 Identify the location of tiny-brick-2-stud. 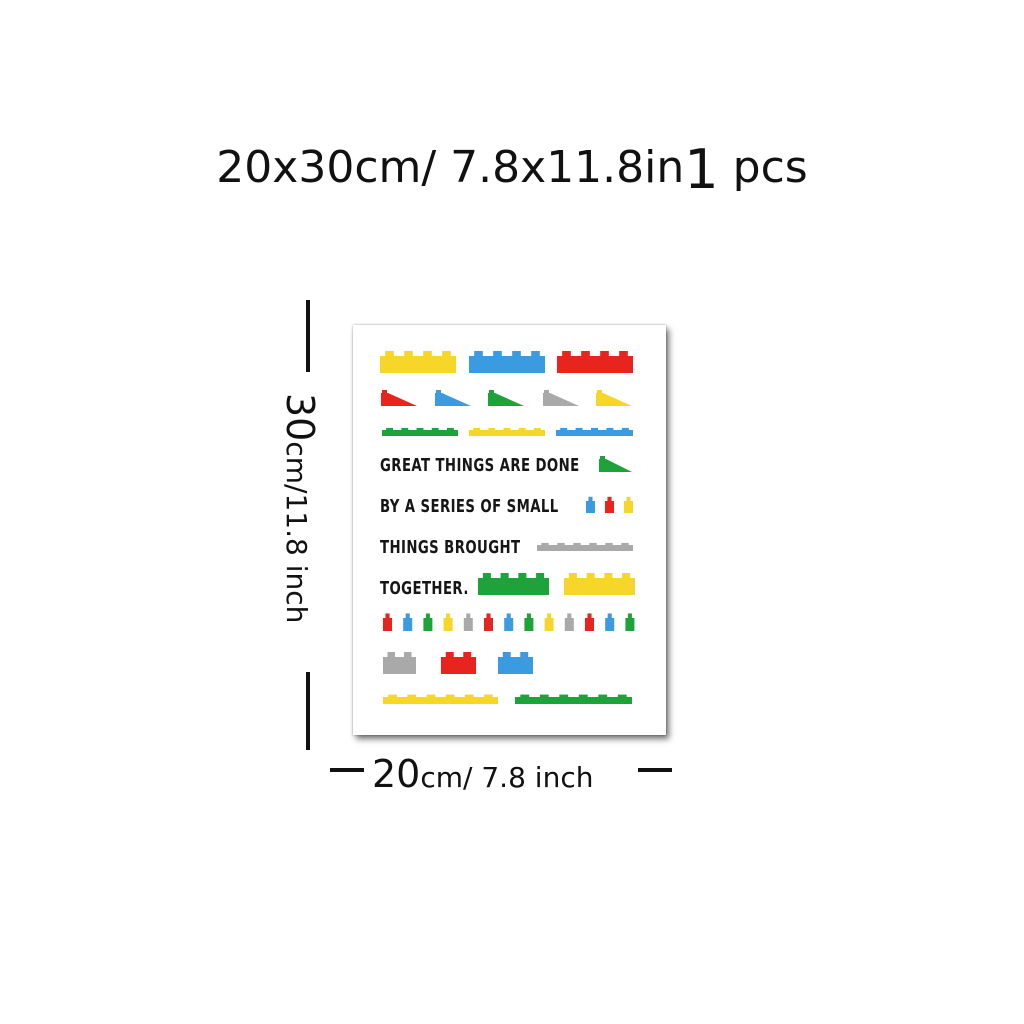
(407, 615).